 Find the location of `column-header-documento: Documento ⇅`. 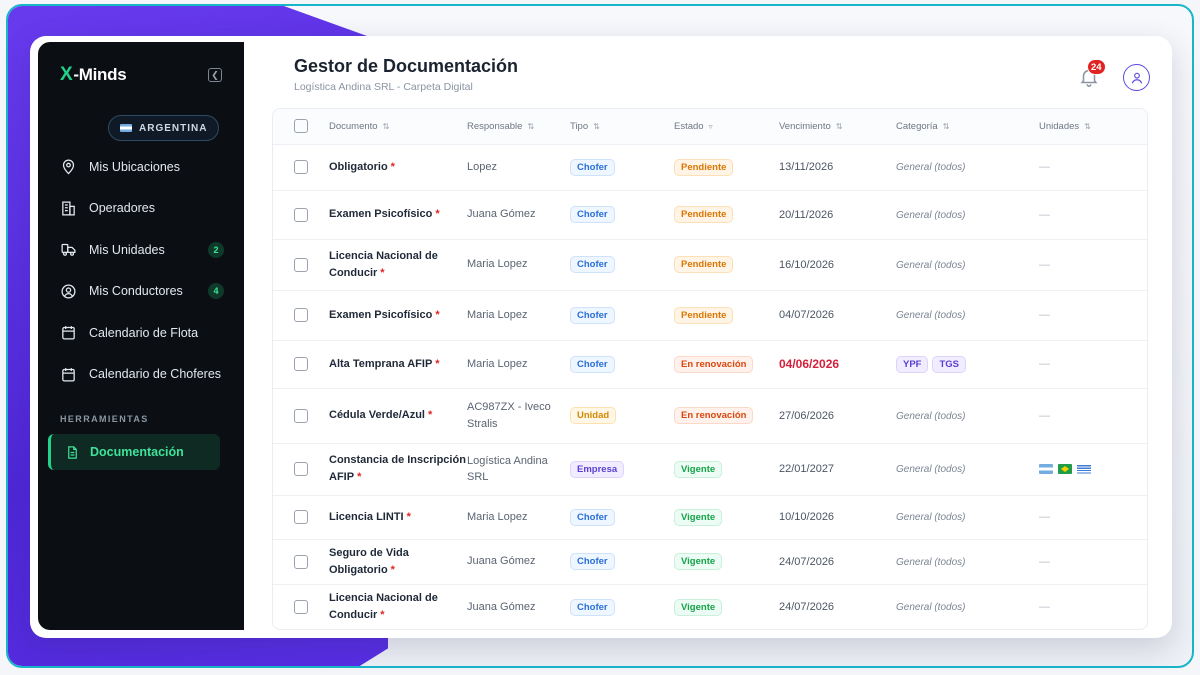

column-header-documento: Documento ⇅ is located at coordinates (398, 127).